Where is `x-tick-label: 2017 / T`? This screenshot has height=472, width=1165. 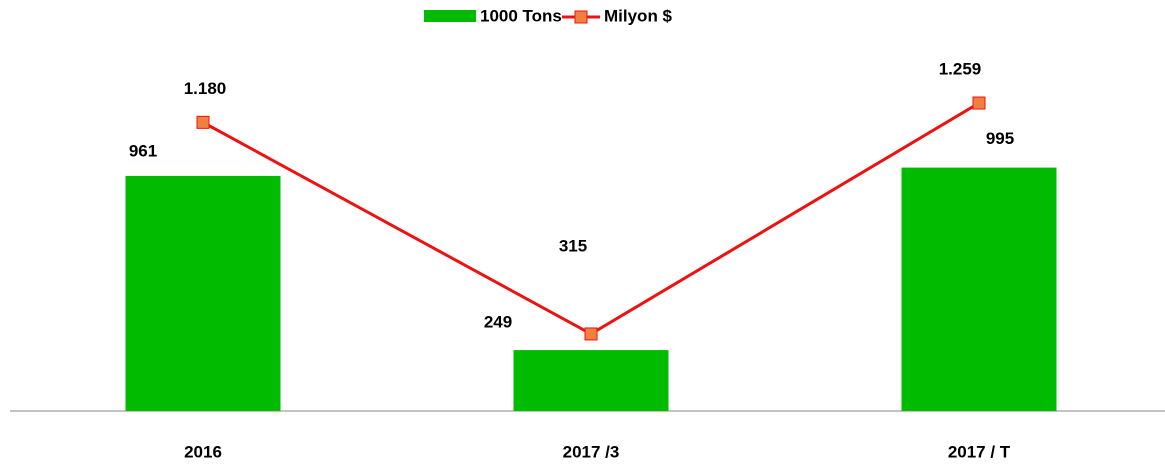 x-tick-label: 2017 / T is located at coordinates (979, 451).